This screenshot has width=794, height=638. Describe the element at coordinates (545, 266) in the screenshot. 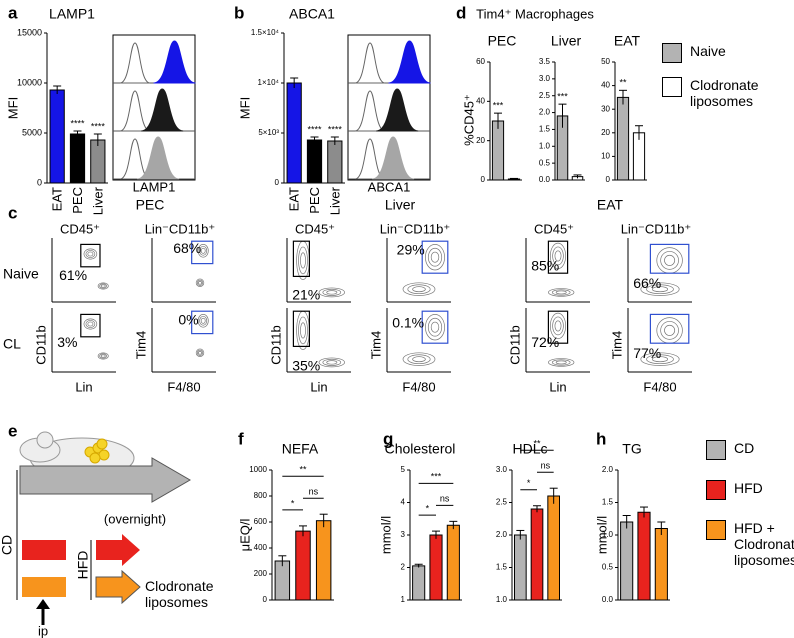

I see `gate-percentage: 85%` at that location.